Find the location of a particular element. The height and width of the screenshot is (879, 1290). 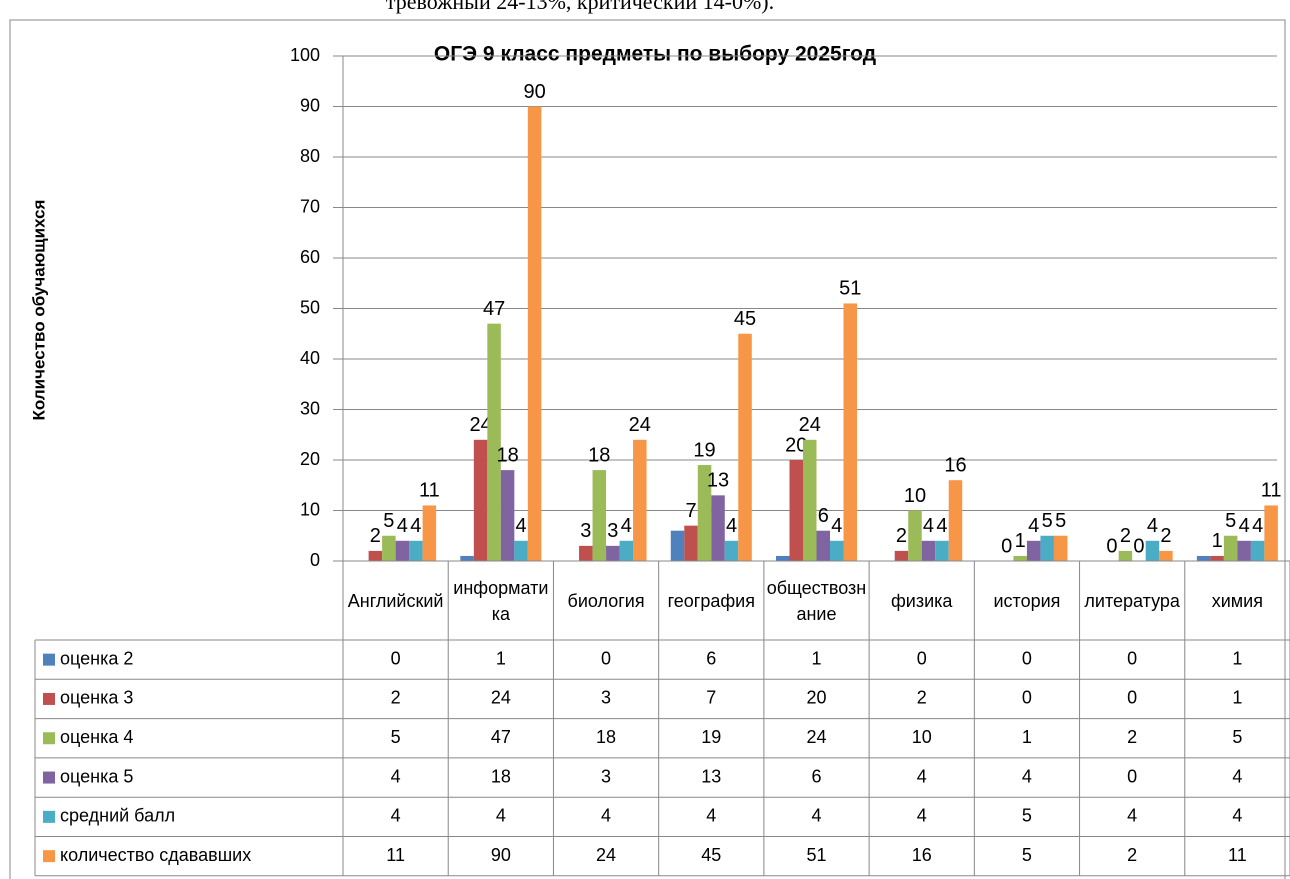

x-tick-label-box: география is located at coordinates (711, 601).